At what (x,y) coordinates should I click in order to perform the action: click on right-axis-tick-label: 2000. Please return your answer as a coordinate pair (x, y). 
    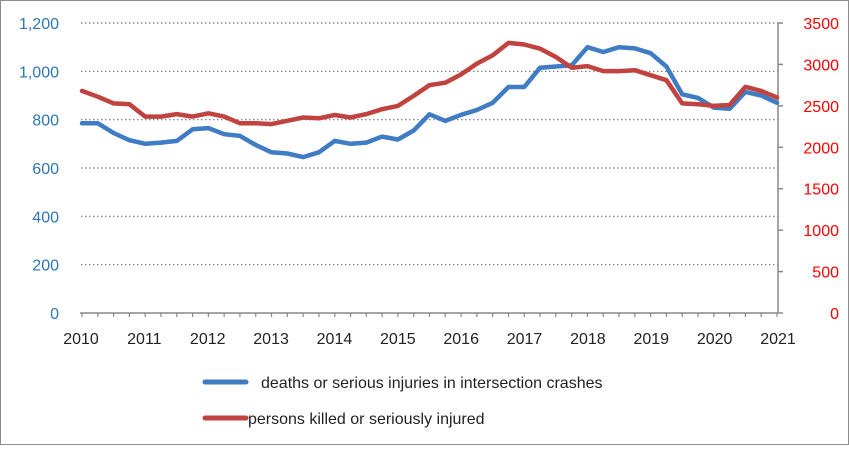
    Looking at the image, I should click on (821, 148).